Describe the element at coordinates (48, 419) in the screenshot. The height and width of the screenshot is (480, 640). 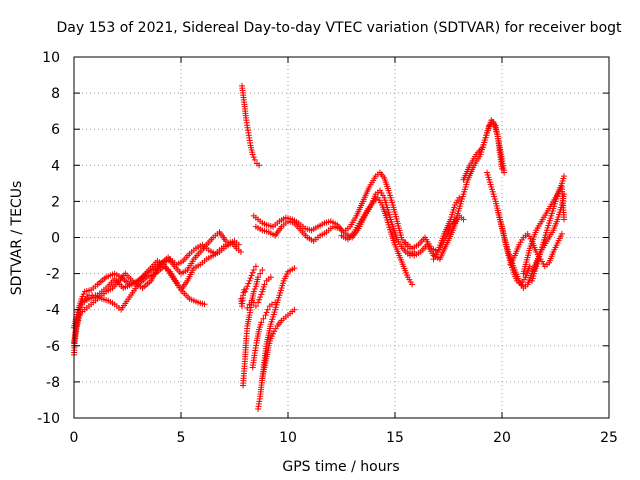
I see `y-tick-label: -10` at that location.